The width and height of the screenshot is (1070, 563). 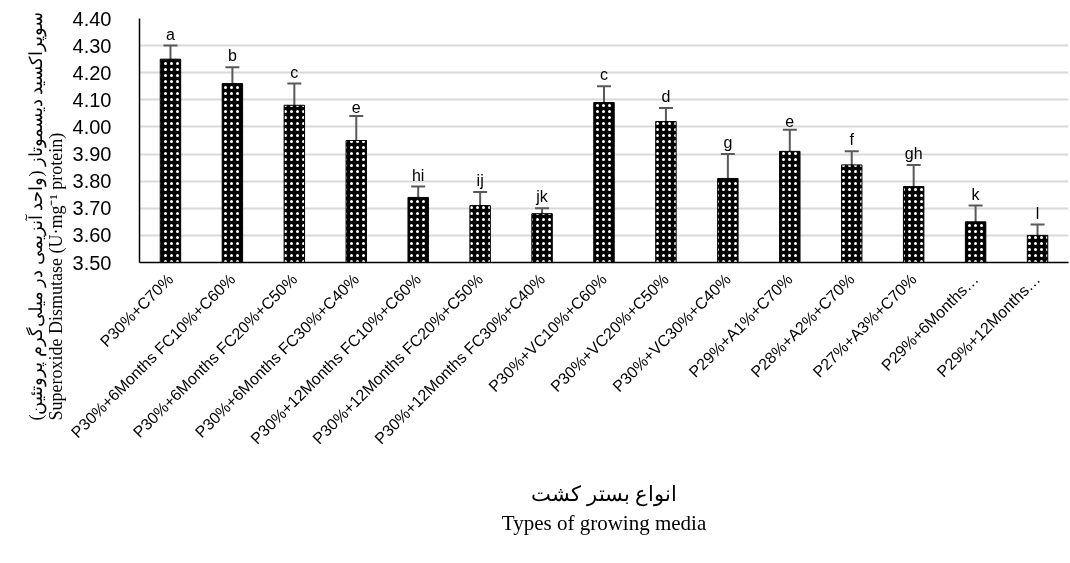 What do you see at coordinates (92, 154) in the screenshot?
I see `y-tick-label: 3.90` at bounding box center [92, 154].